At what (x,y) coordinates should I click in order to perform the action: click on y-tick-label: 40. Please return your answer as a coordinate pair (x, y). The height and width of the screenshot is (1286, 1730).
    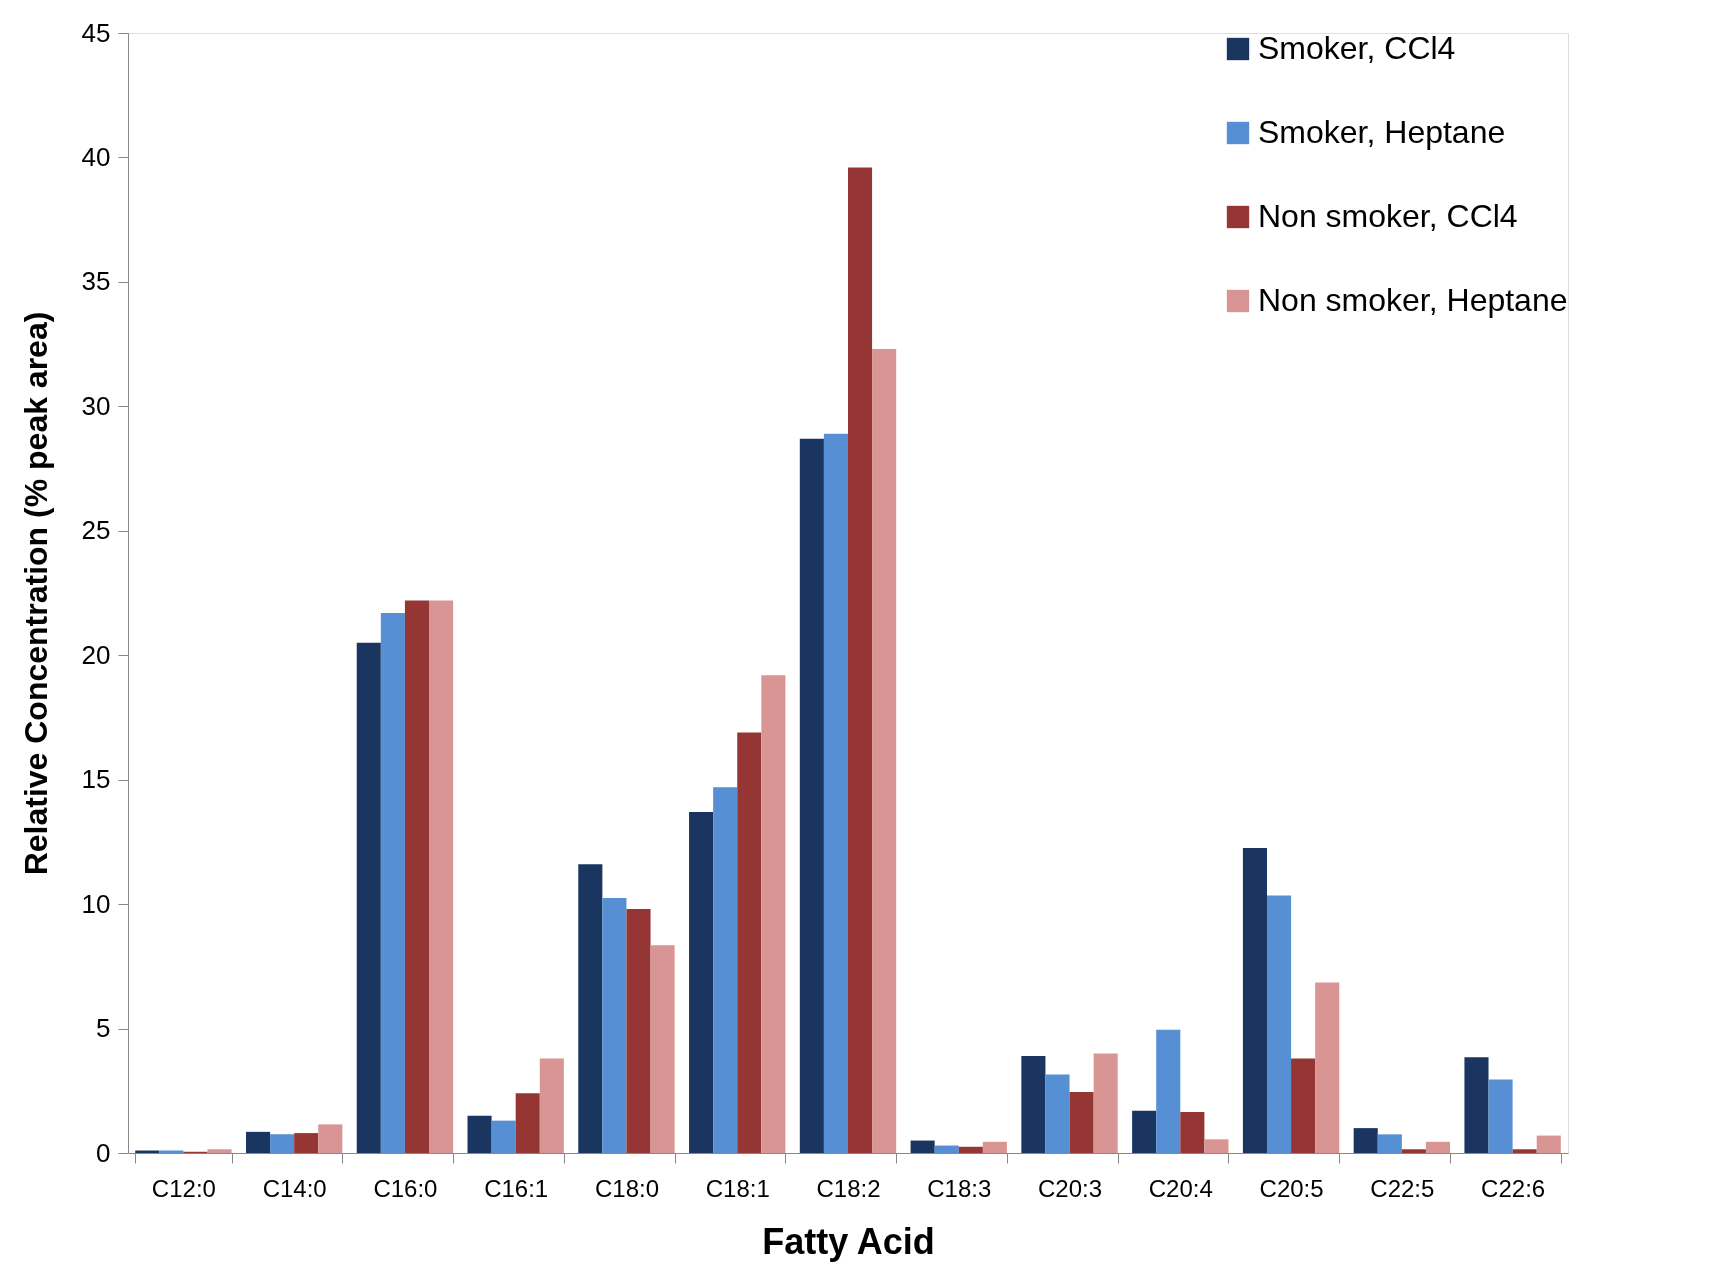
    Looking at the image, I should click on (96, 156).